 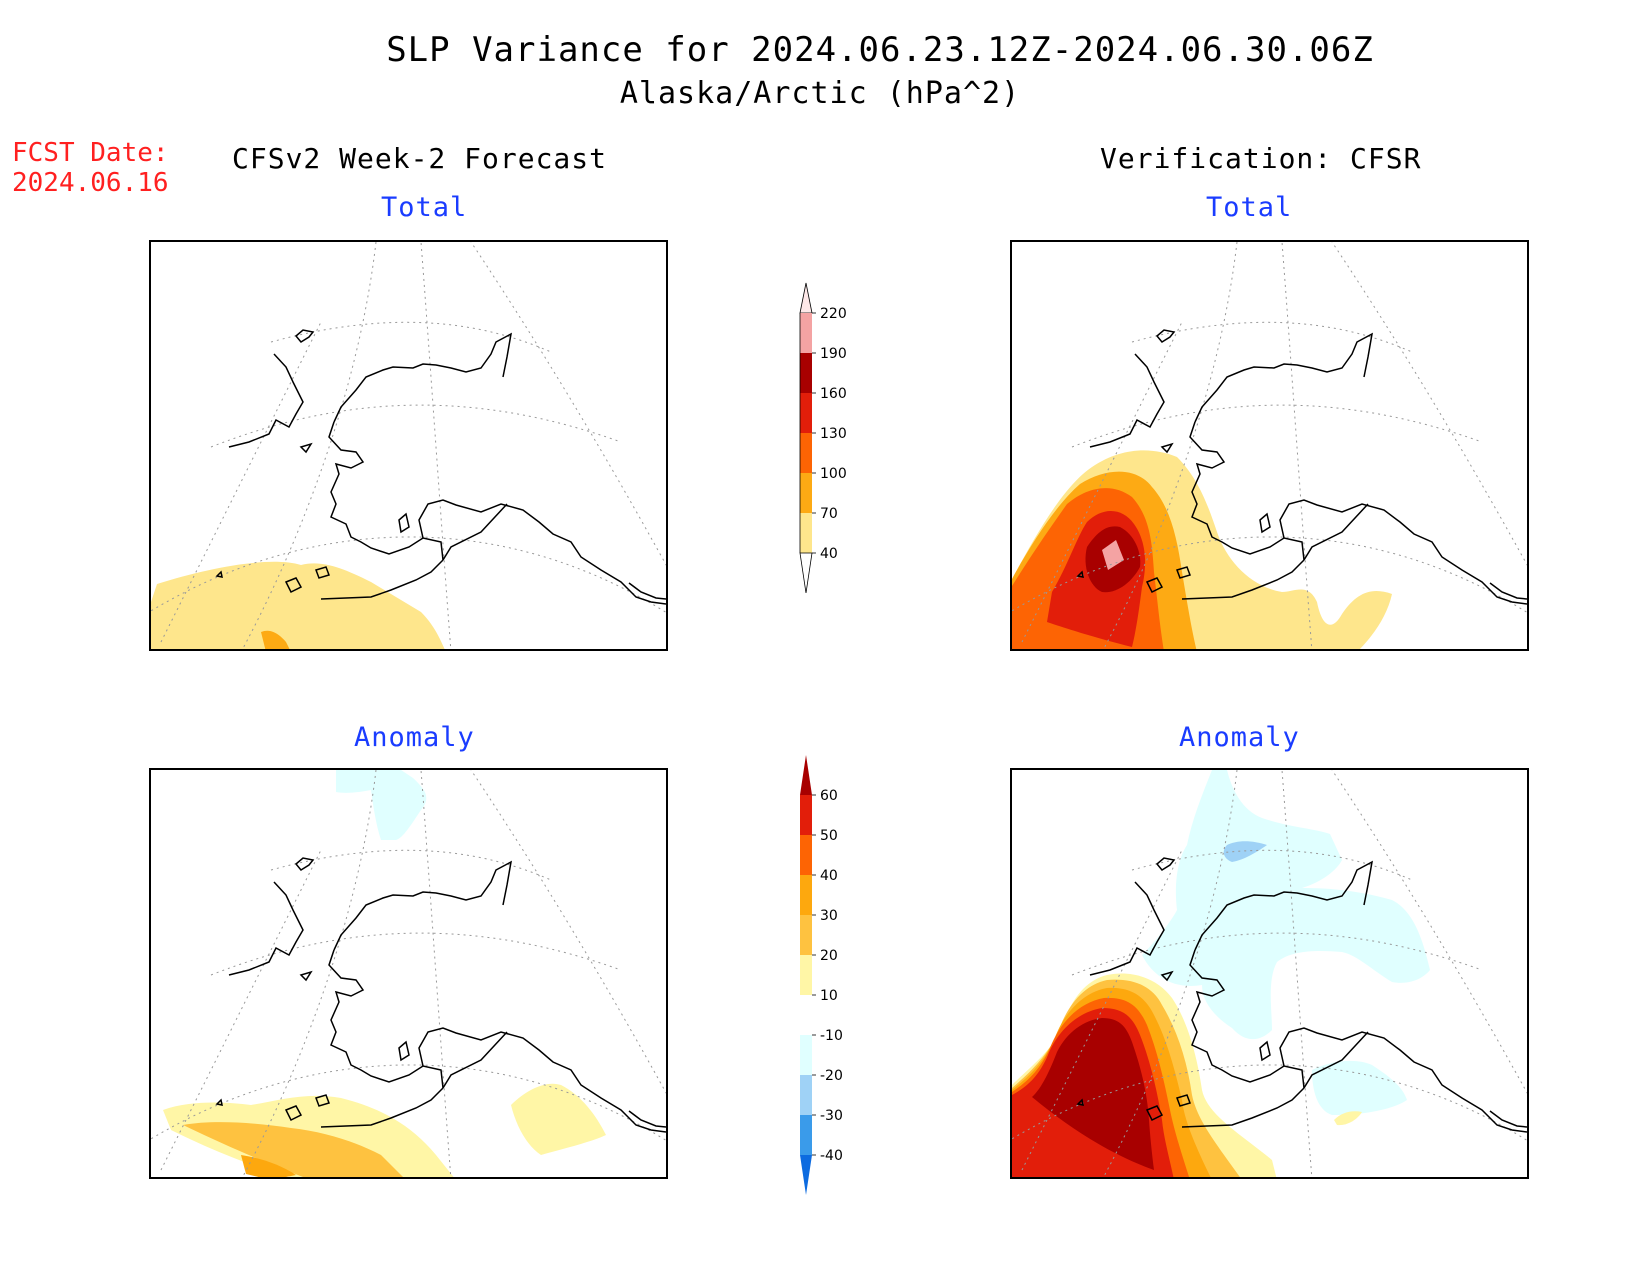 What do you see at coordinates (831, 1076) in the screenshot?
I see `colorbar-anomaly-tick-label: -20` at bounding box center [831, 1076].